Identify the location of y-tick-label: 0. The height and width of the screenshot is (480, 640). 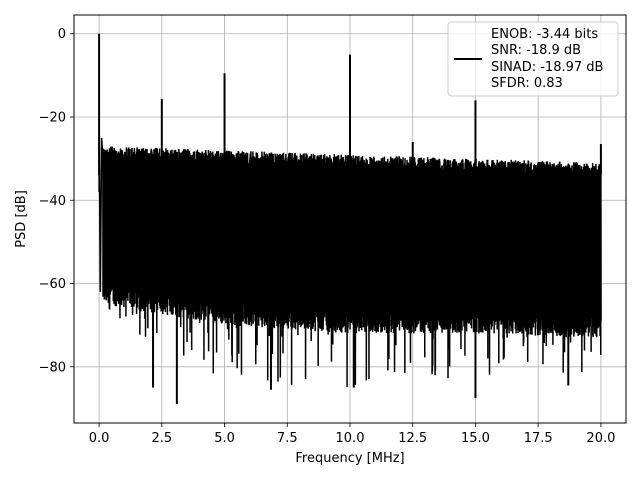
(62, 34).